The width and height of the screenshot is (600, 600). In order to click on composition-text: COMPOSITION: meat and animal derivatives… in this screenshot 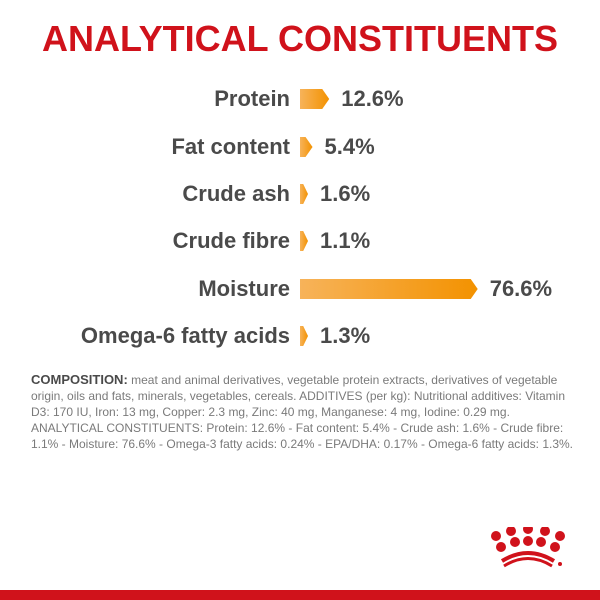, I will do `click(303, 412)`.